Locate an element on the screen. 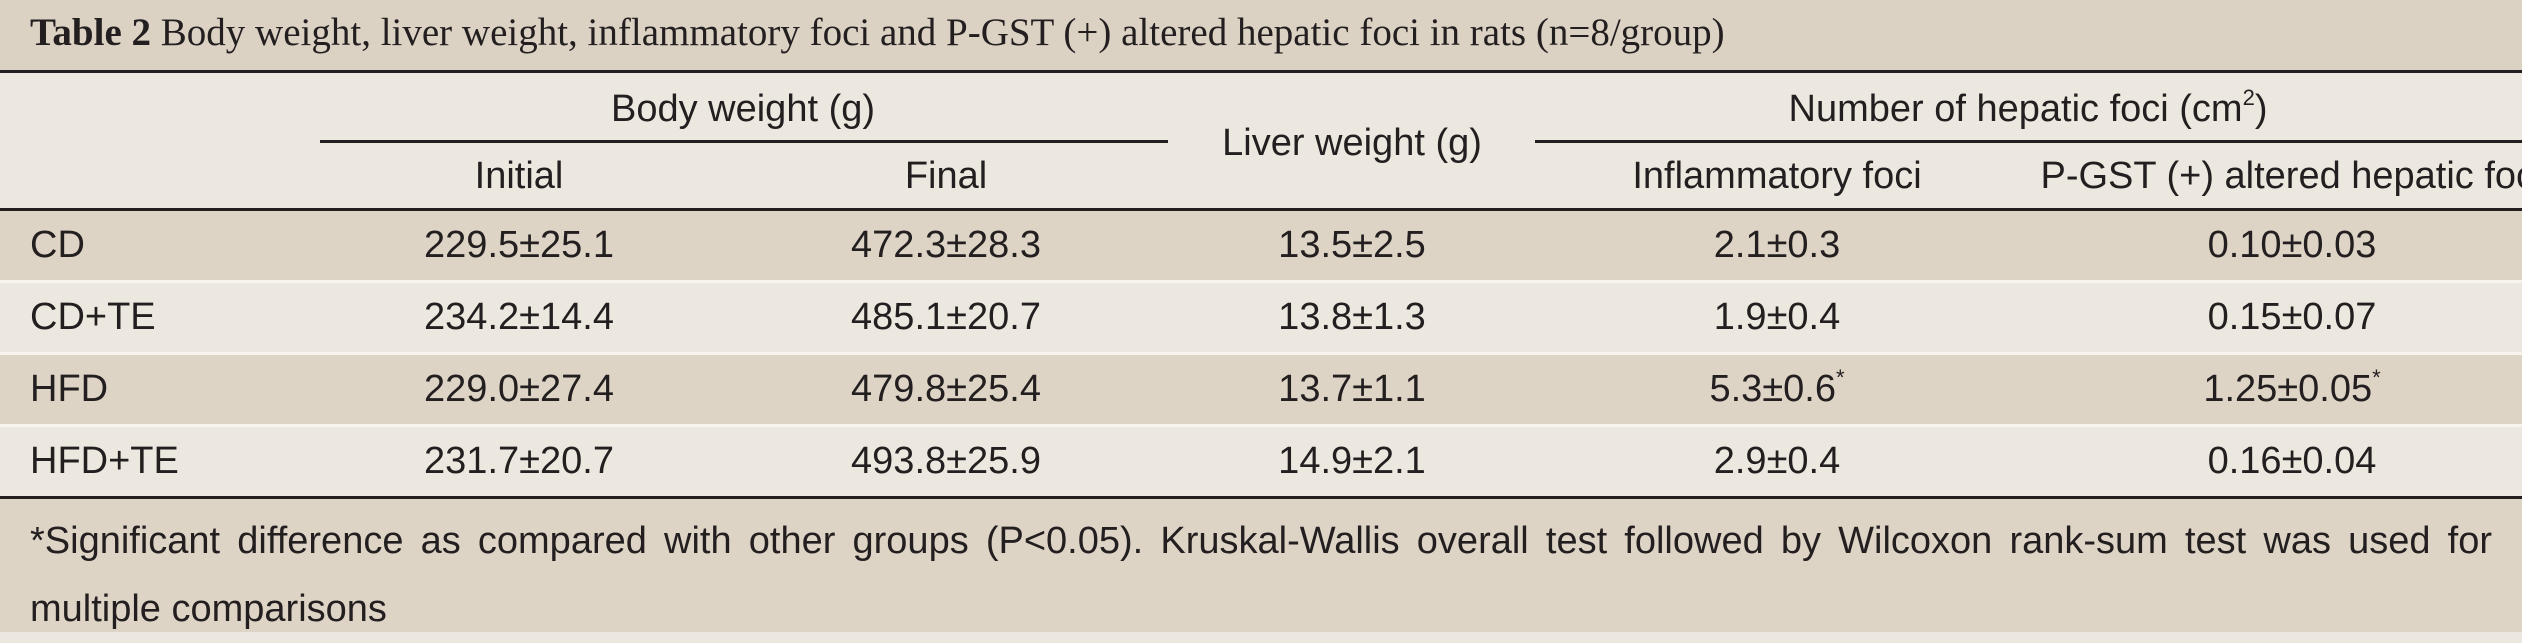  hepatic-foci-superscript: 2 is located at coordinates (2248, 98).